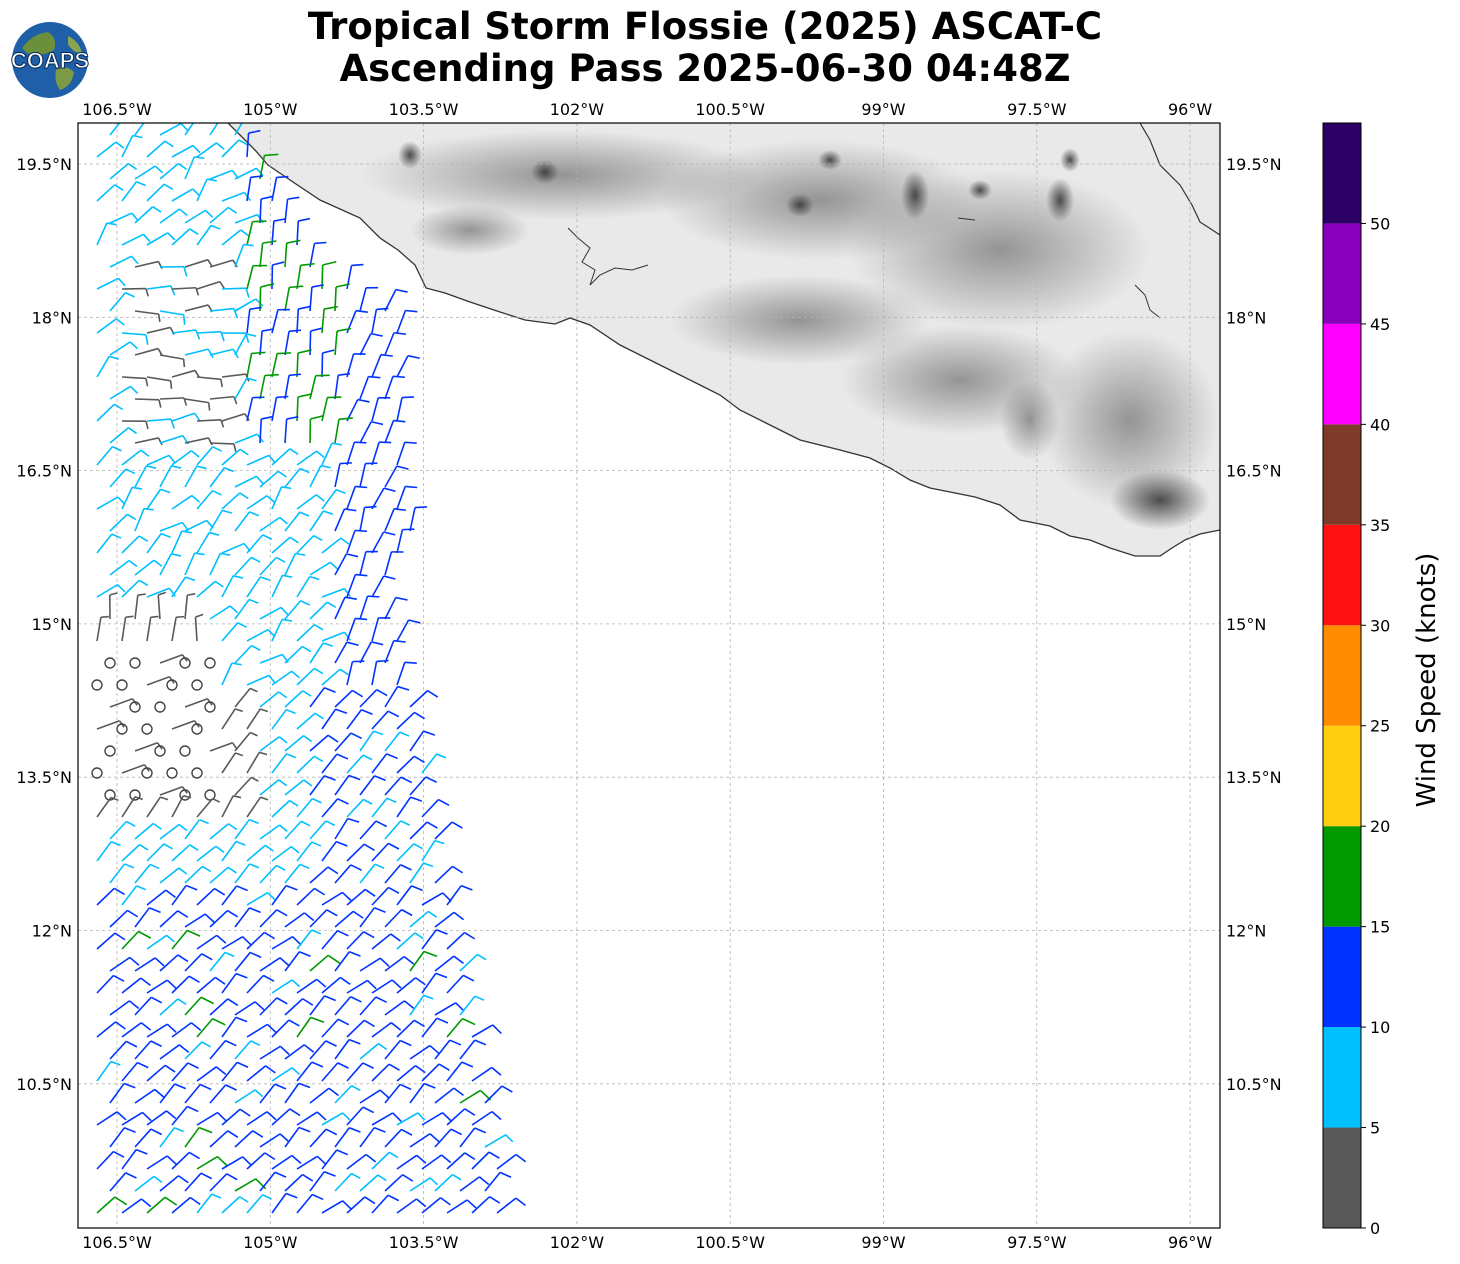 The width and height of the screenshot is (1460, 1264). What do you see at coordinates (1342, 675) in the screenshot?
I see `colorbar-frame` at bounding box center [1342, 675].